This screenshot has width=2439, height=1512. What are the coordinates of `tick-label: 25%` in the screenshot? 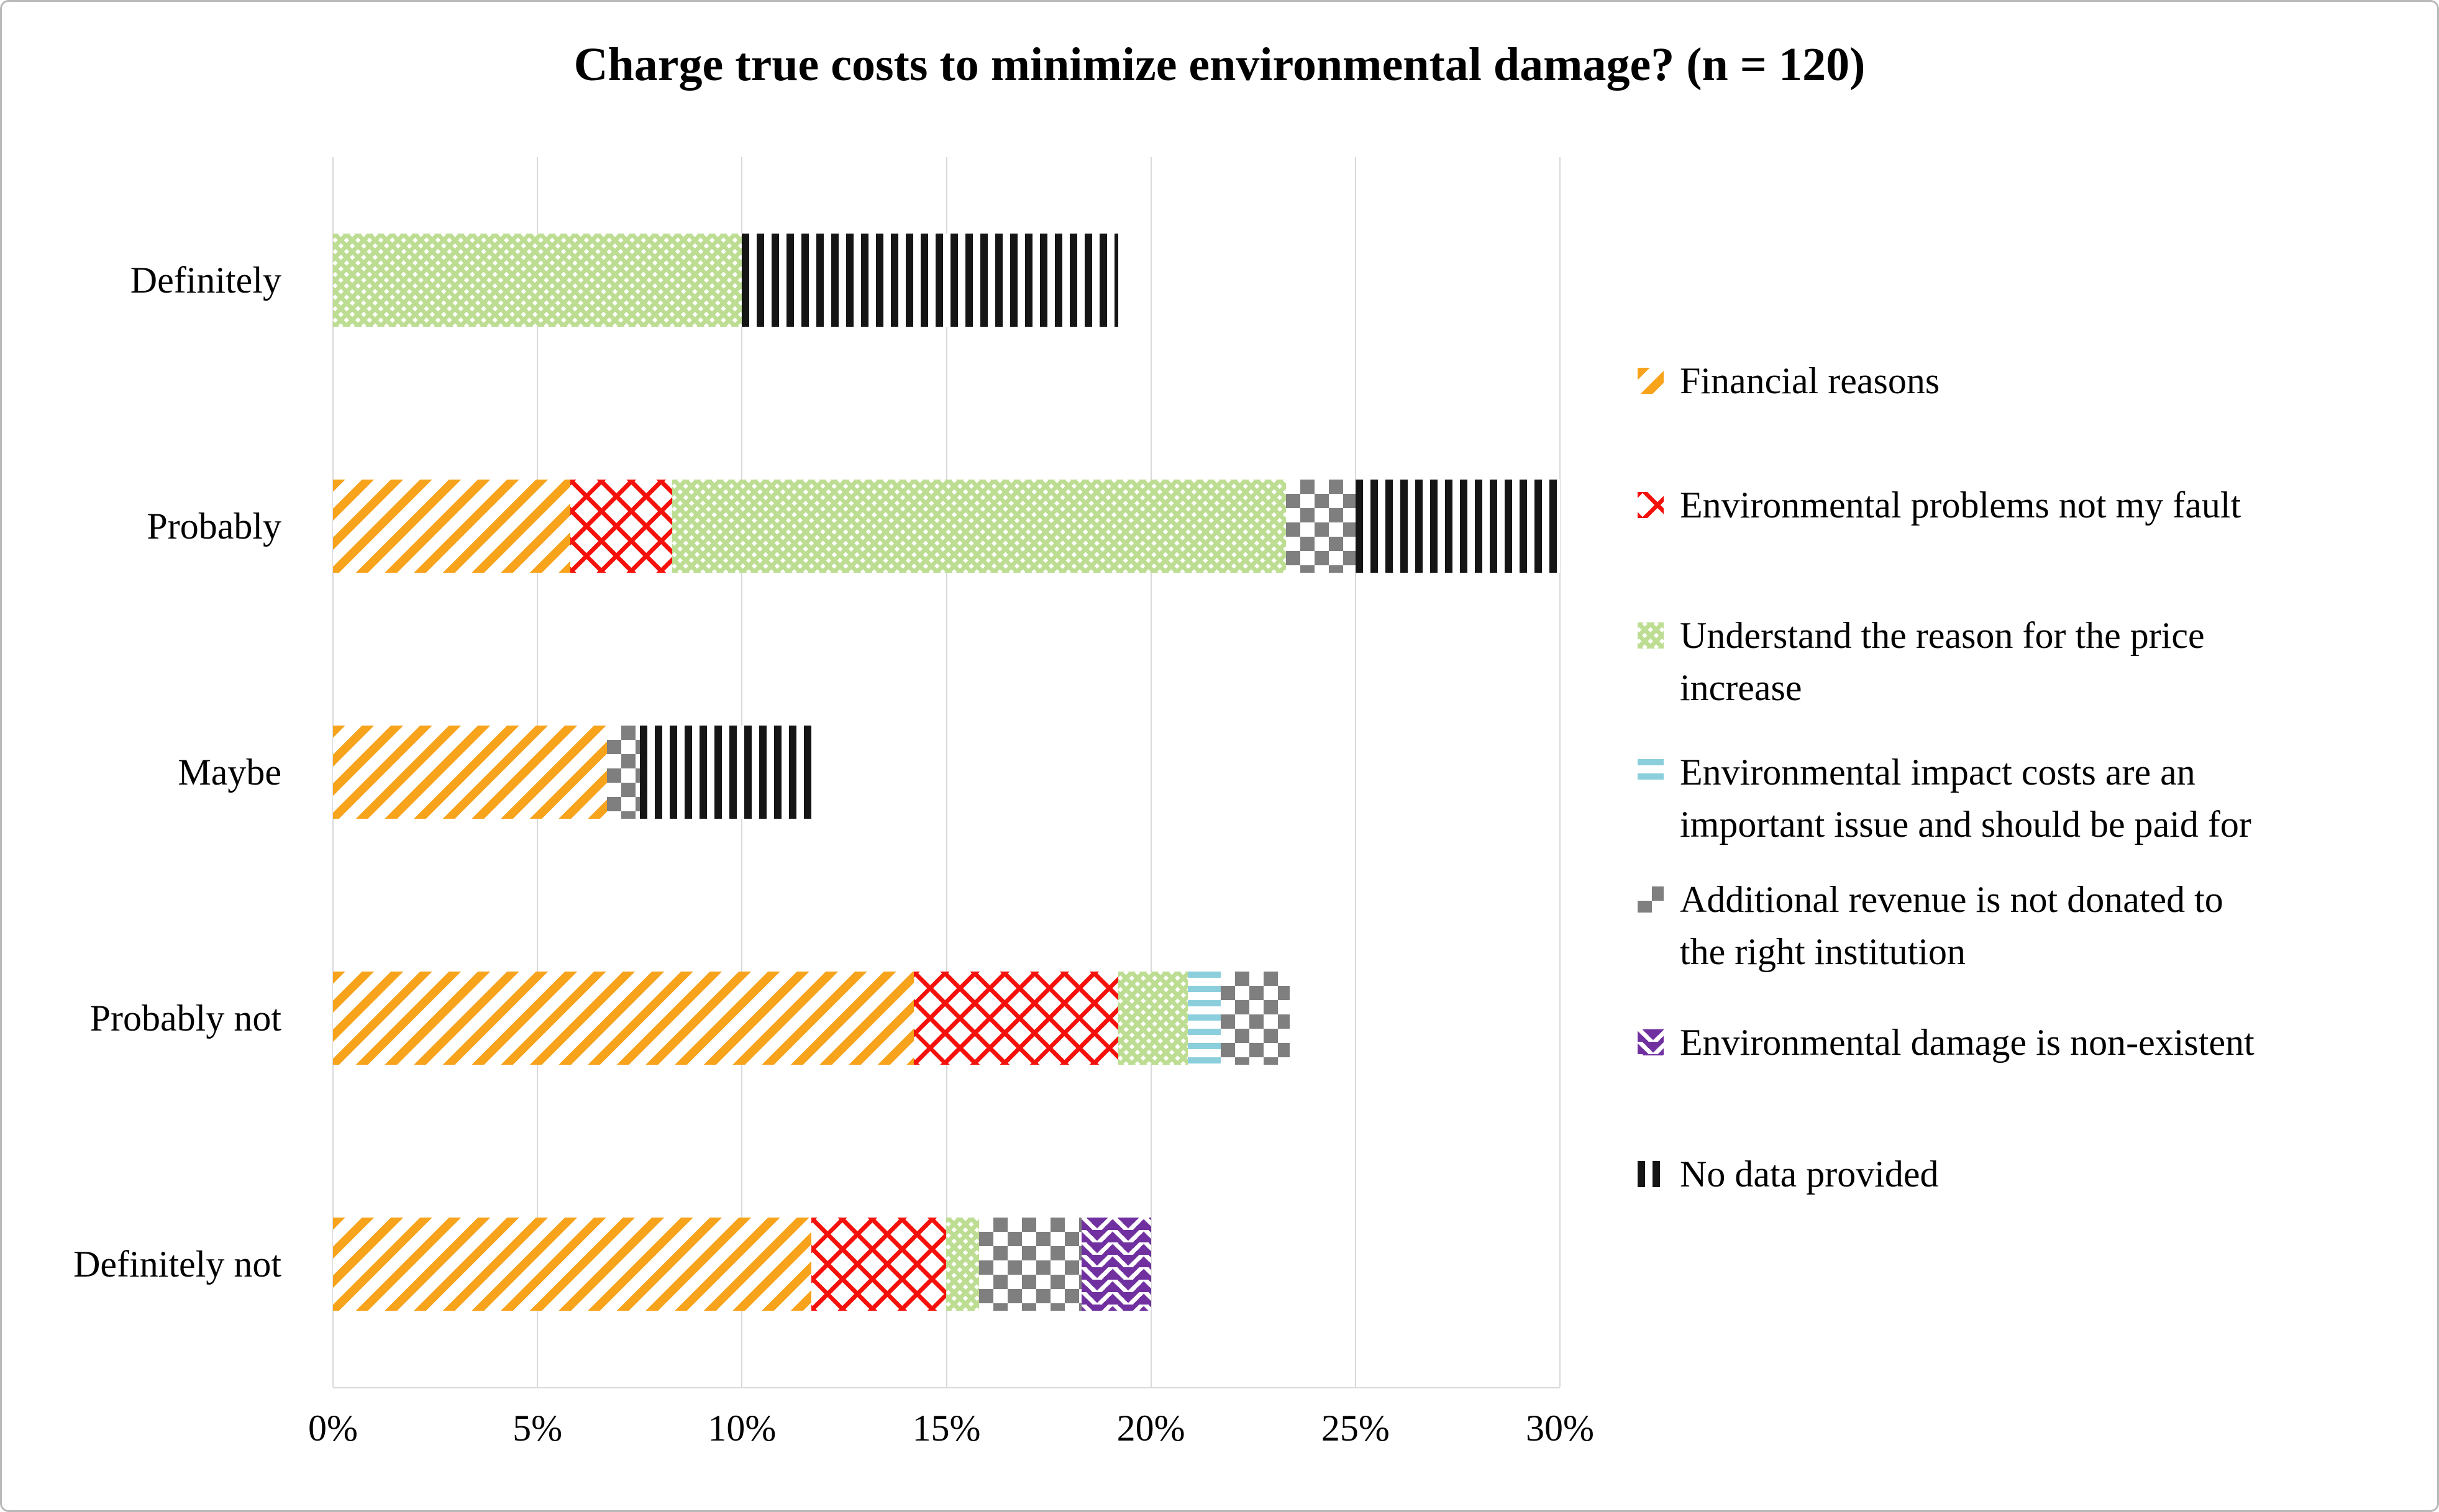 It's located at (1355, 1428).